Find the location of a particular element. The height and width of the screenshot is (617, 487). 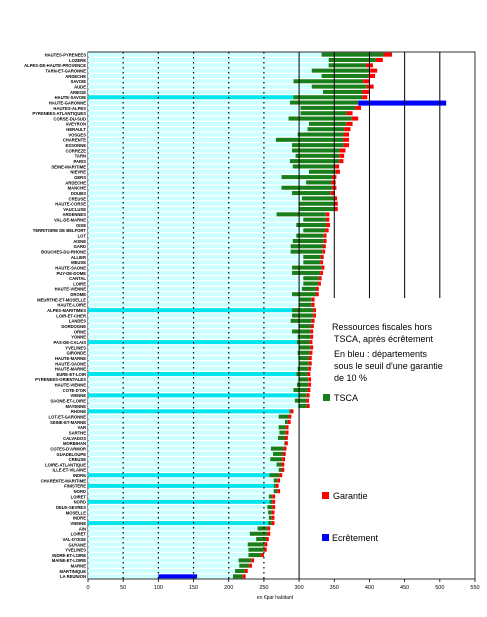

y-tick-label: ESSONNE is located at coordinates (76, 145).